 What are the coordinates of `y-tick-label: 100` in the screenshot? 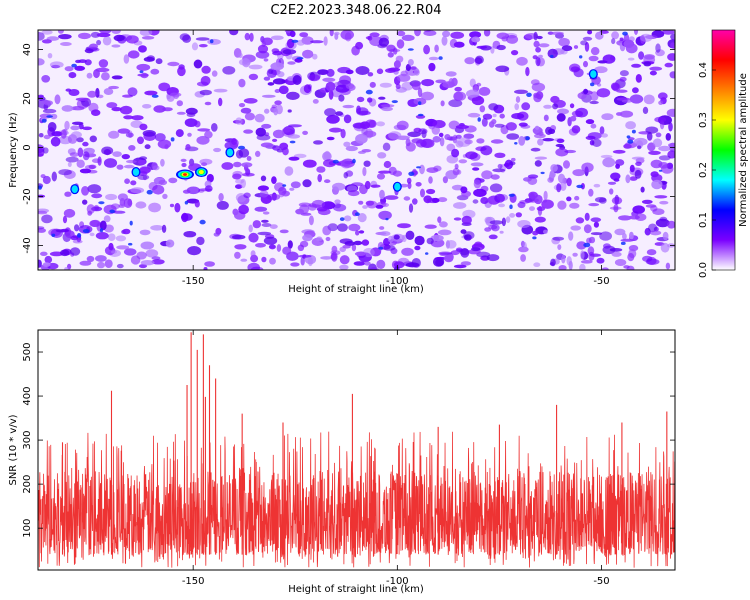 It's located at (27, 528).